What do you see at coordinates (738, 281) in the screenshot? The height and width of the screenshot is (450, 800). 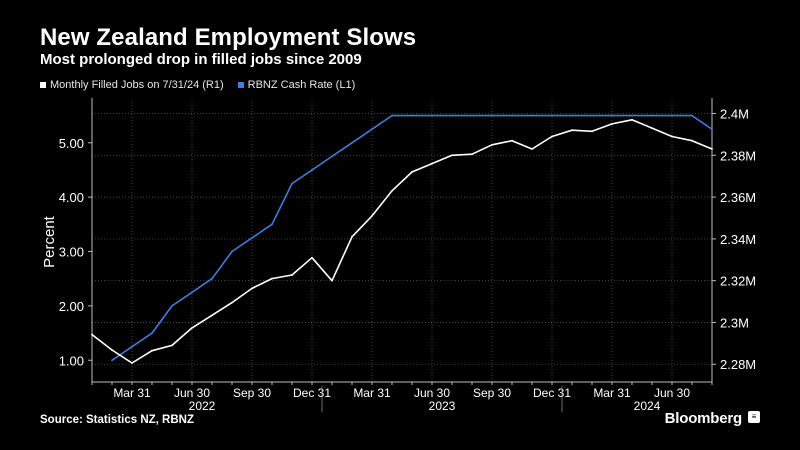 I see `right-tick-label: 2.32M` at bounding box center [738, 281].